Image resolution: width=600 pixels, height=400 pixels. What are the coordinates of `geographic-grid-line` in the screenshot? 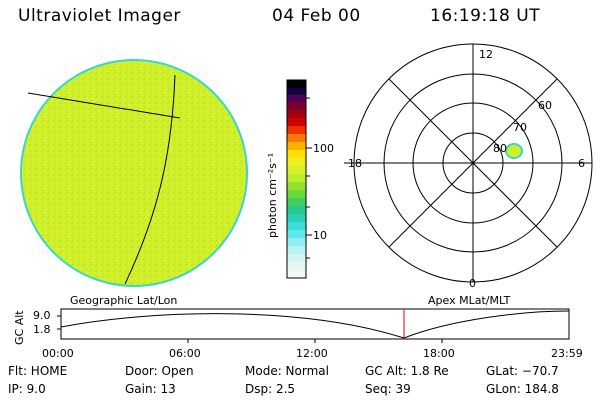 It's located at (104, 105).